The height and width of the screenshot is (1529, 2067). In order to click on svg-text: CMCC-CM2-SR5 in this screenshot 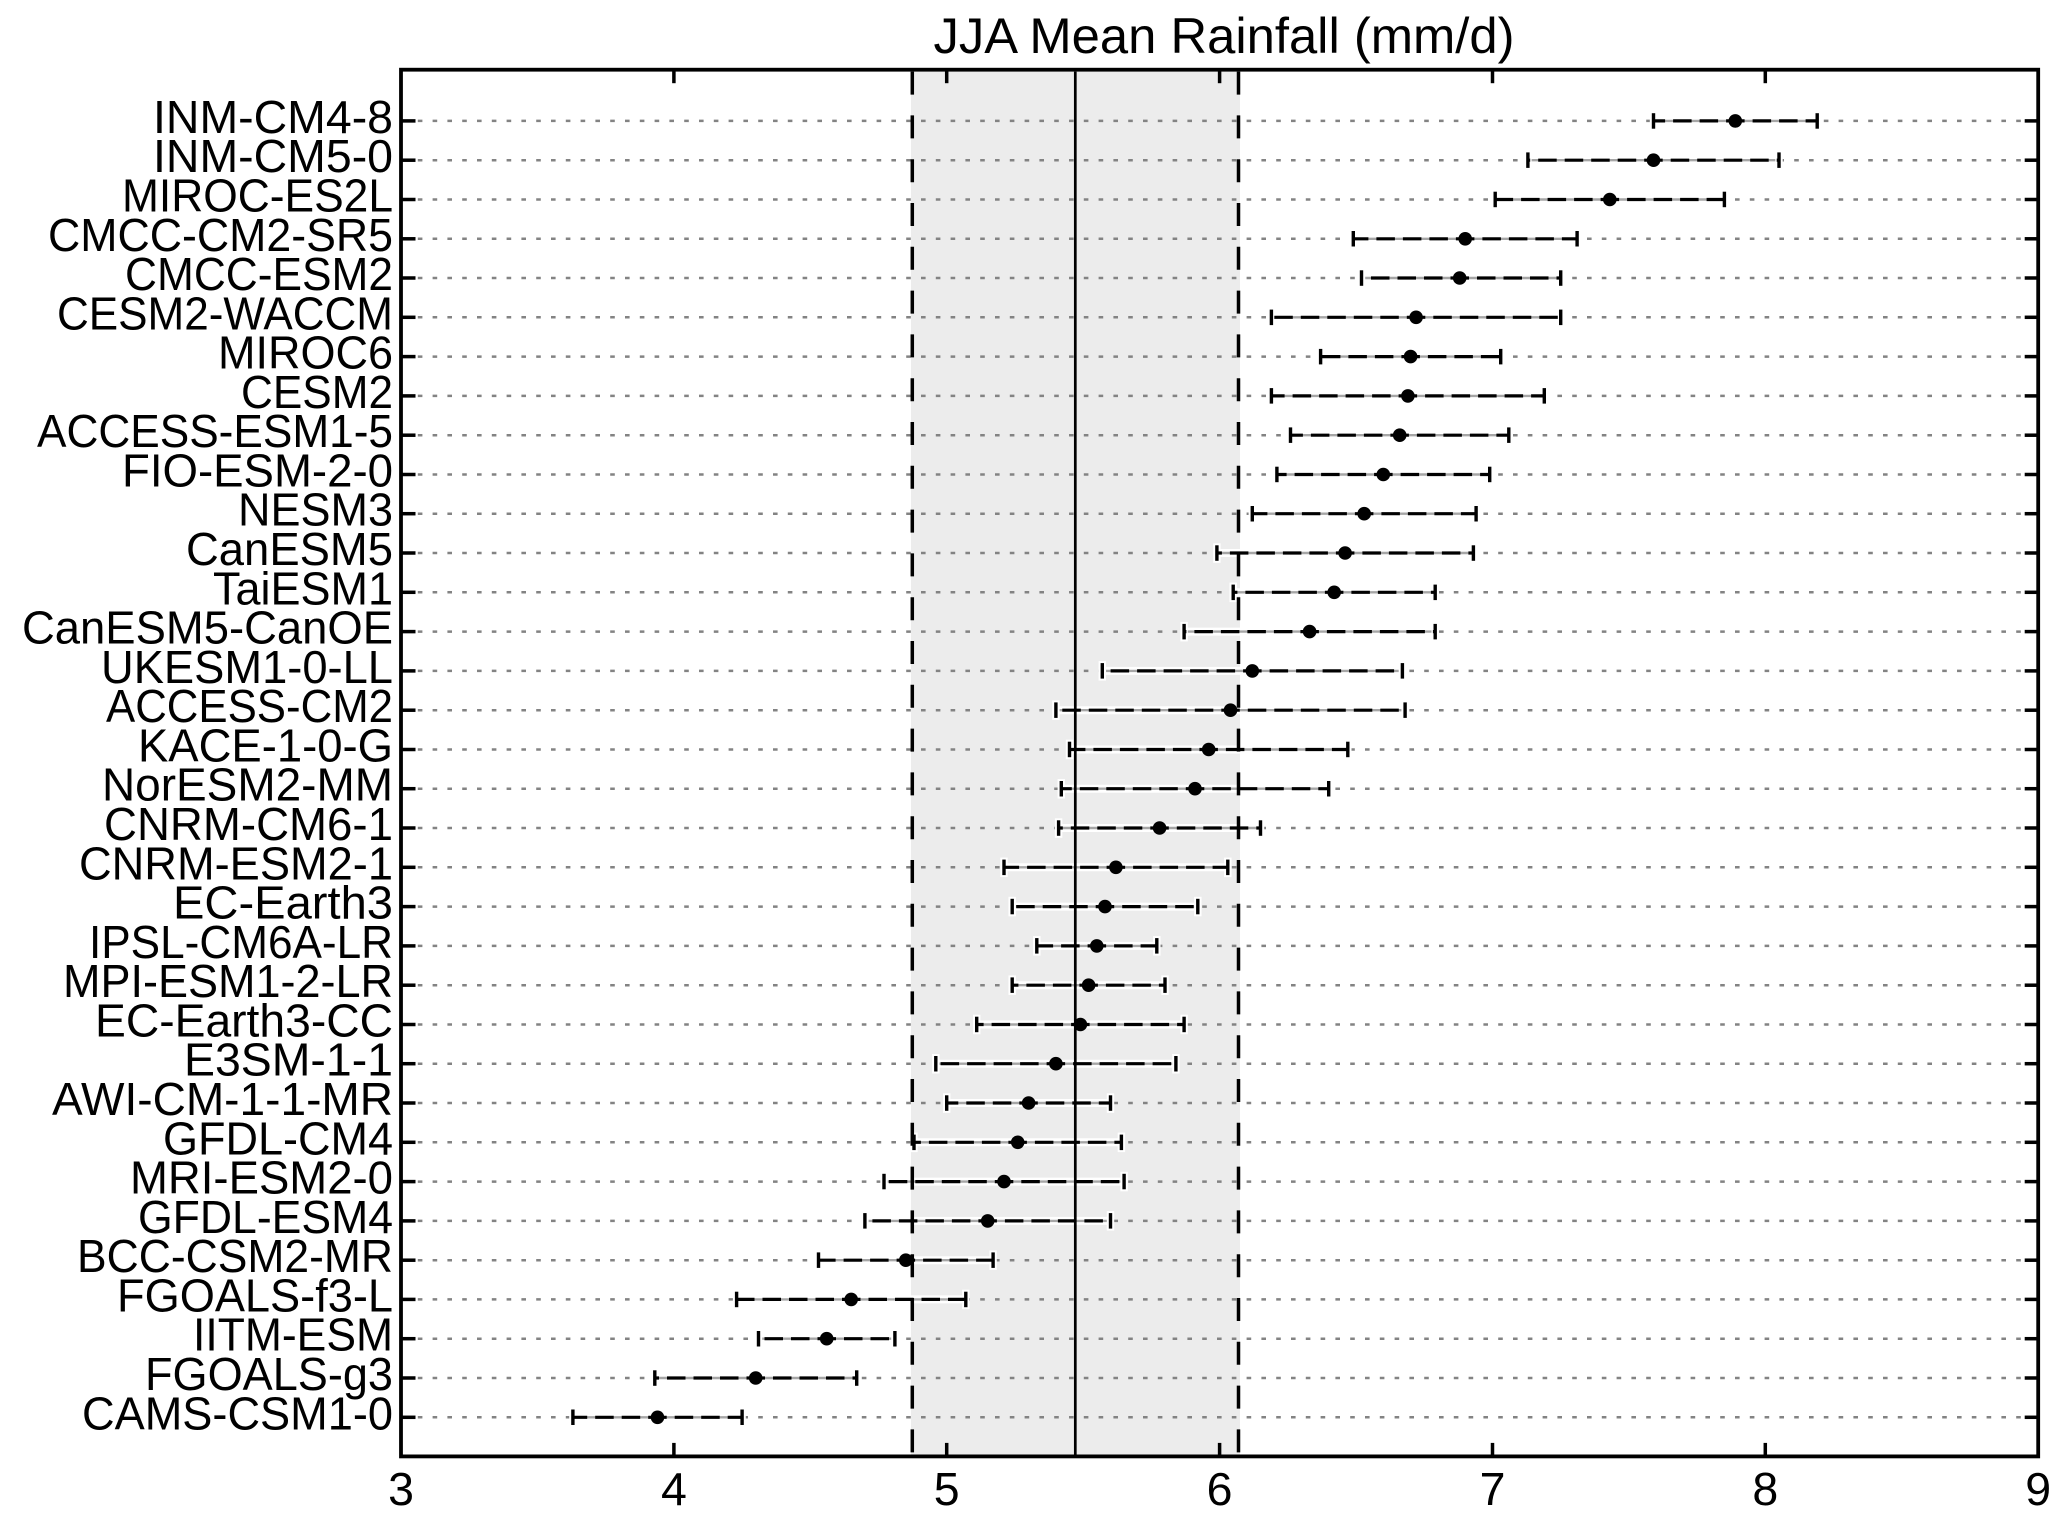, I will do `click(220, 235)`.